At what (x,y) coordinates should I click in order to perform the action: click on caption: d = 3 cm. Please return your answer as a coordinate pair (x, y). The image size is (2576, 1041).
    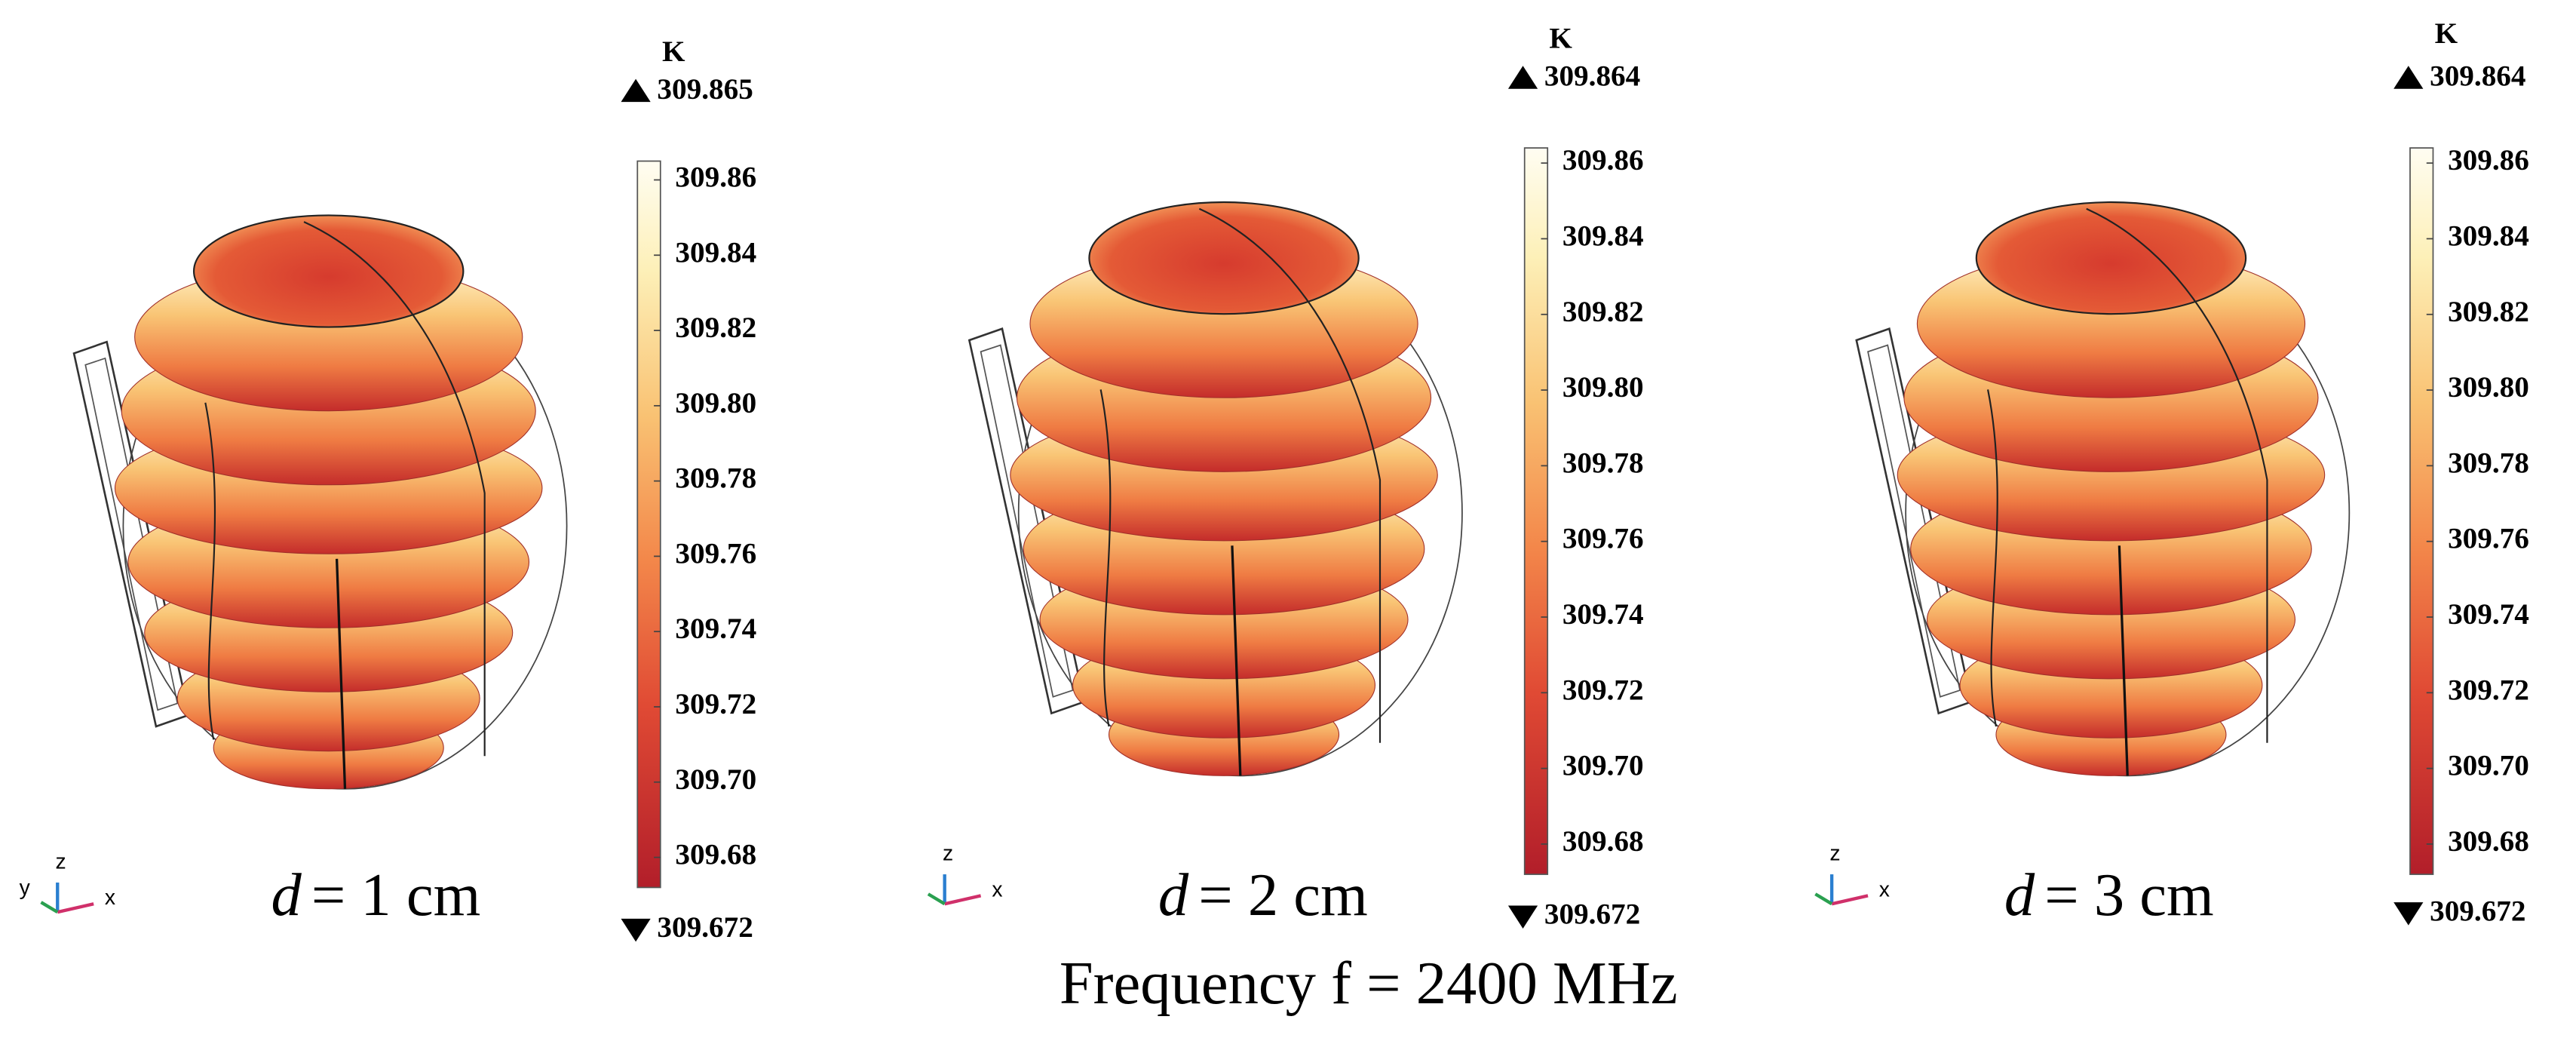
    Looking at the image, I should click on (2109, 894).